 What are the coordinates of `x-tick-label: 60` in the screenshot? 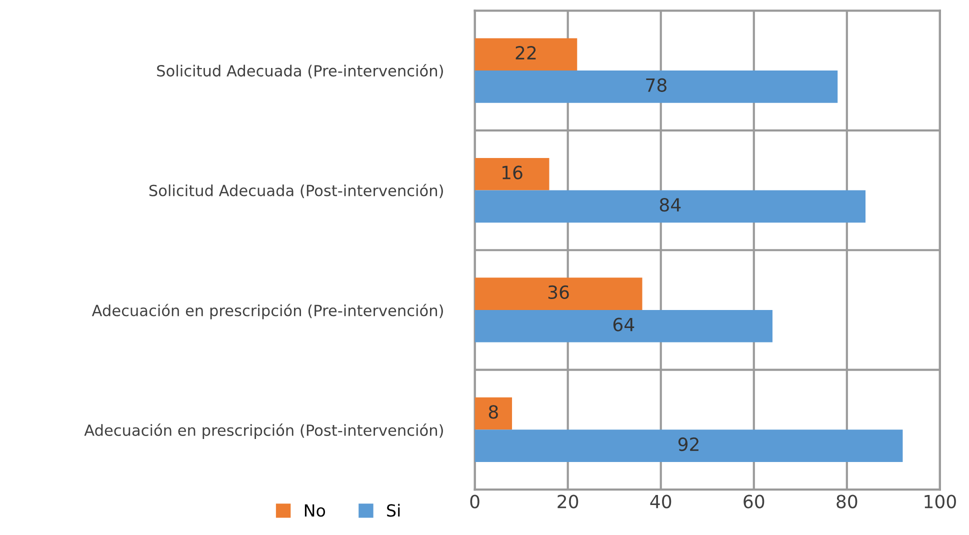 It's located at (754, 501).